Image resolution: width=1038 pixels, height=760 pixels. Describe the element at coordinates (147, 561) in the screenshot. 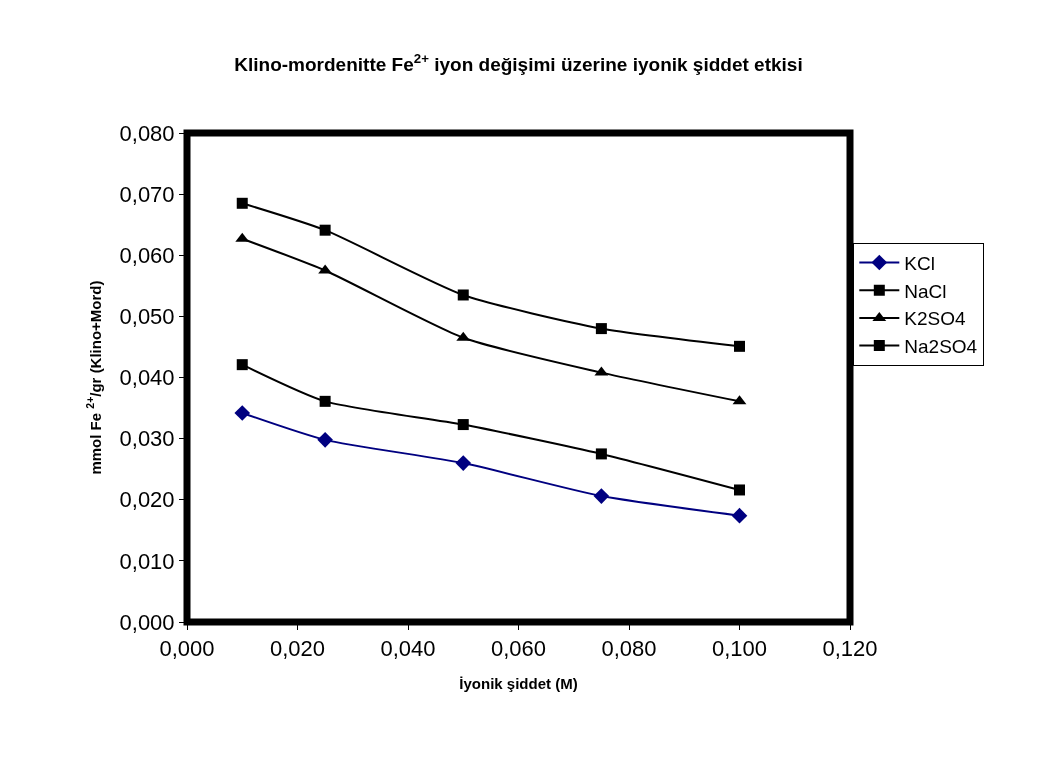

I see `y-tick-label: 0,010` at that location.